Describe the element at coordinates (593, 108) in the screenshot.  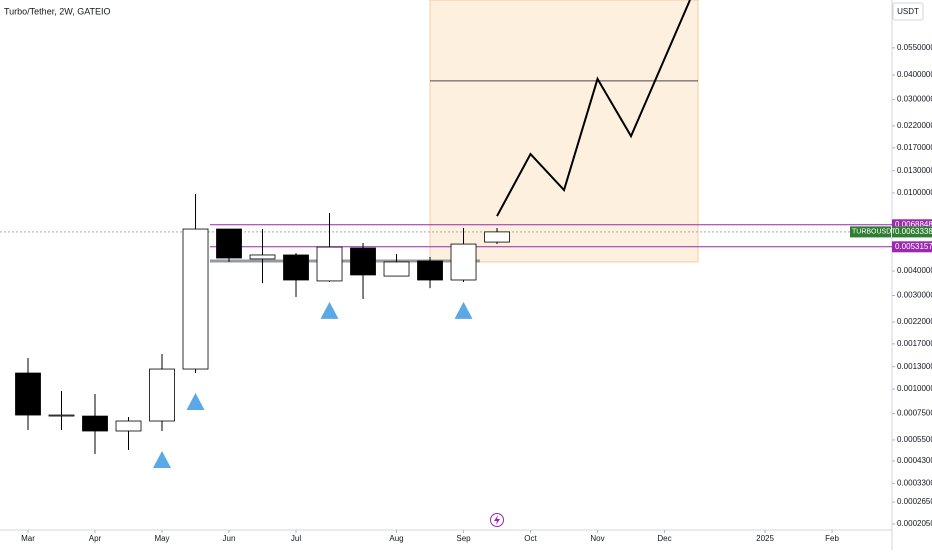
I see `projection-path` at that location.